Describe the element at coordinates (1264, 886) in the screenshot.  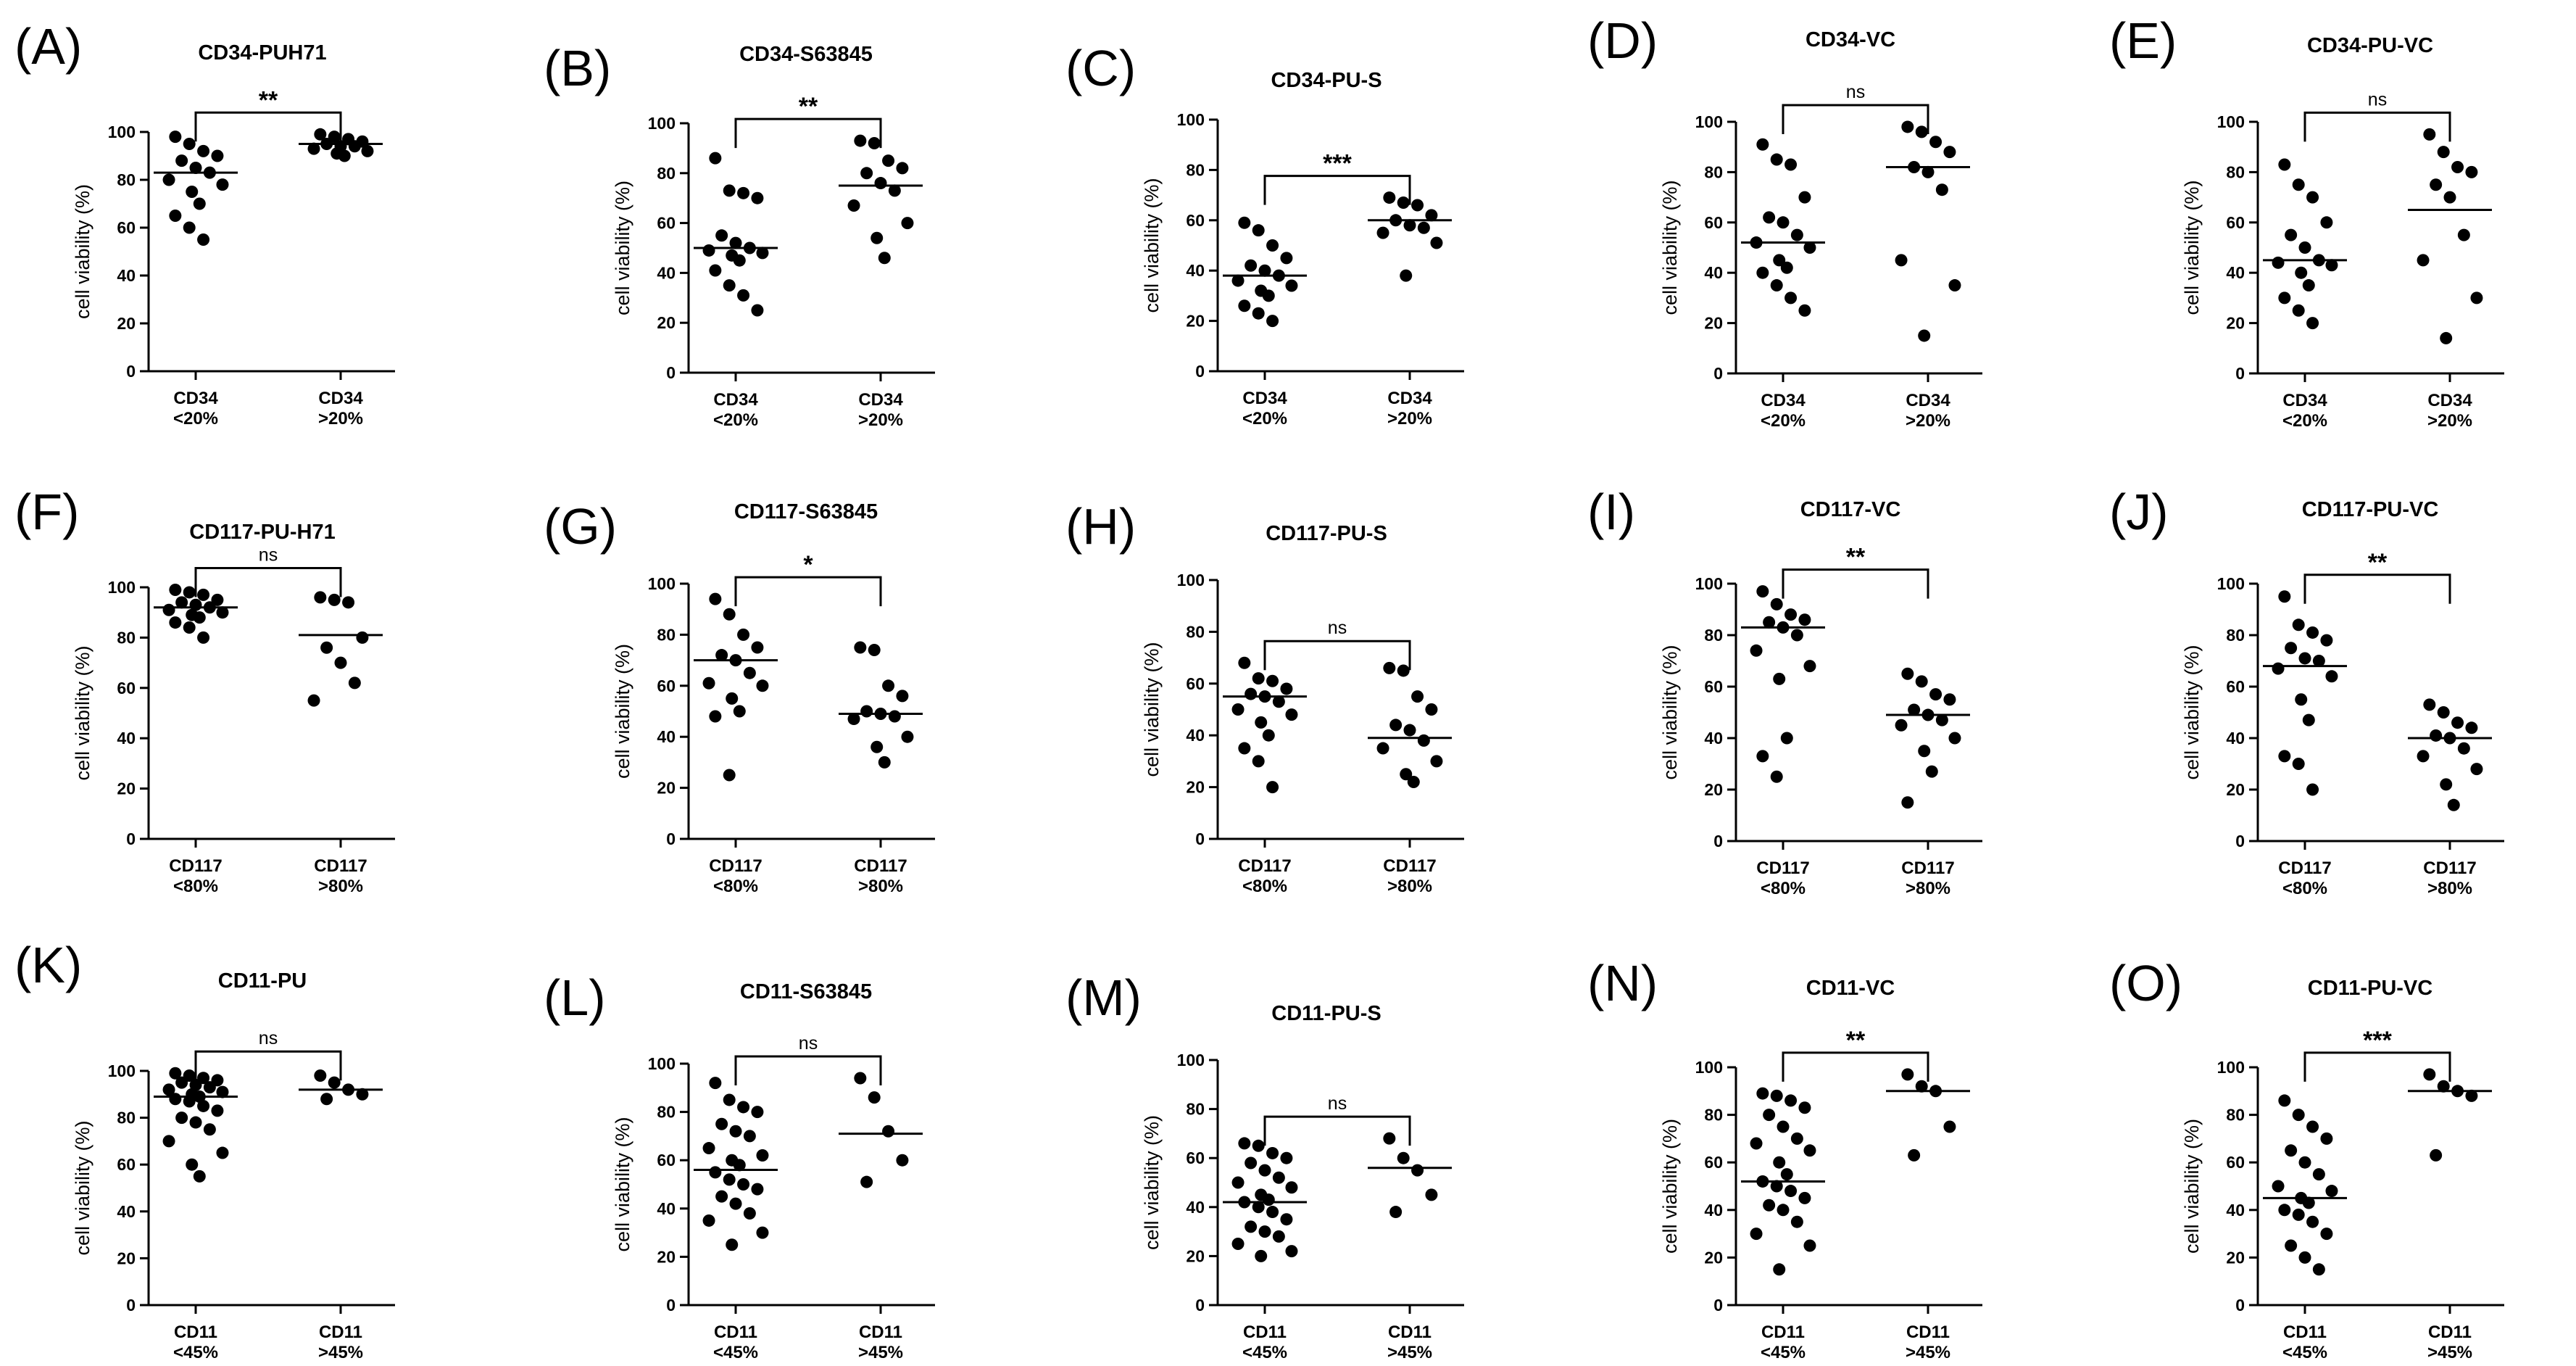
I see `x-tick-label: <80%` at that location.